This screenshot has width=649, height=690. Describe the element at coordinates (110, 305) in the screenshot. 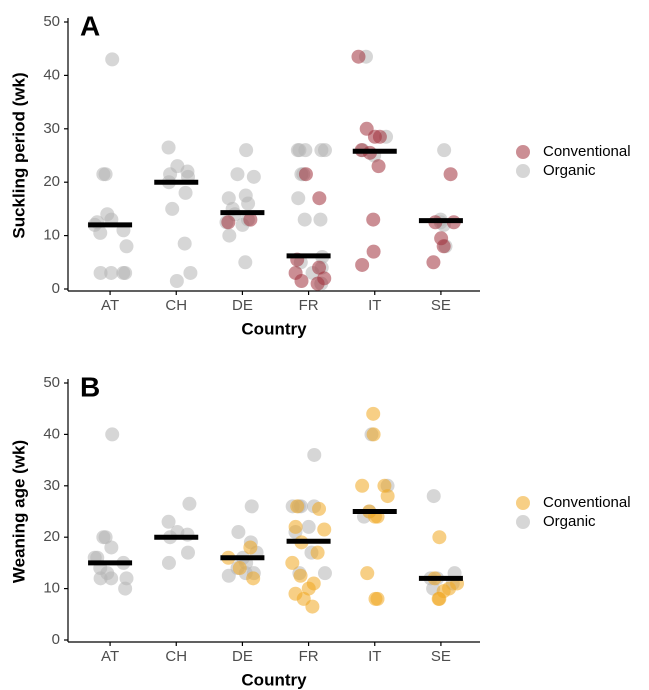

I see `x-tick-label: AT` at that location.